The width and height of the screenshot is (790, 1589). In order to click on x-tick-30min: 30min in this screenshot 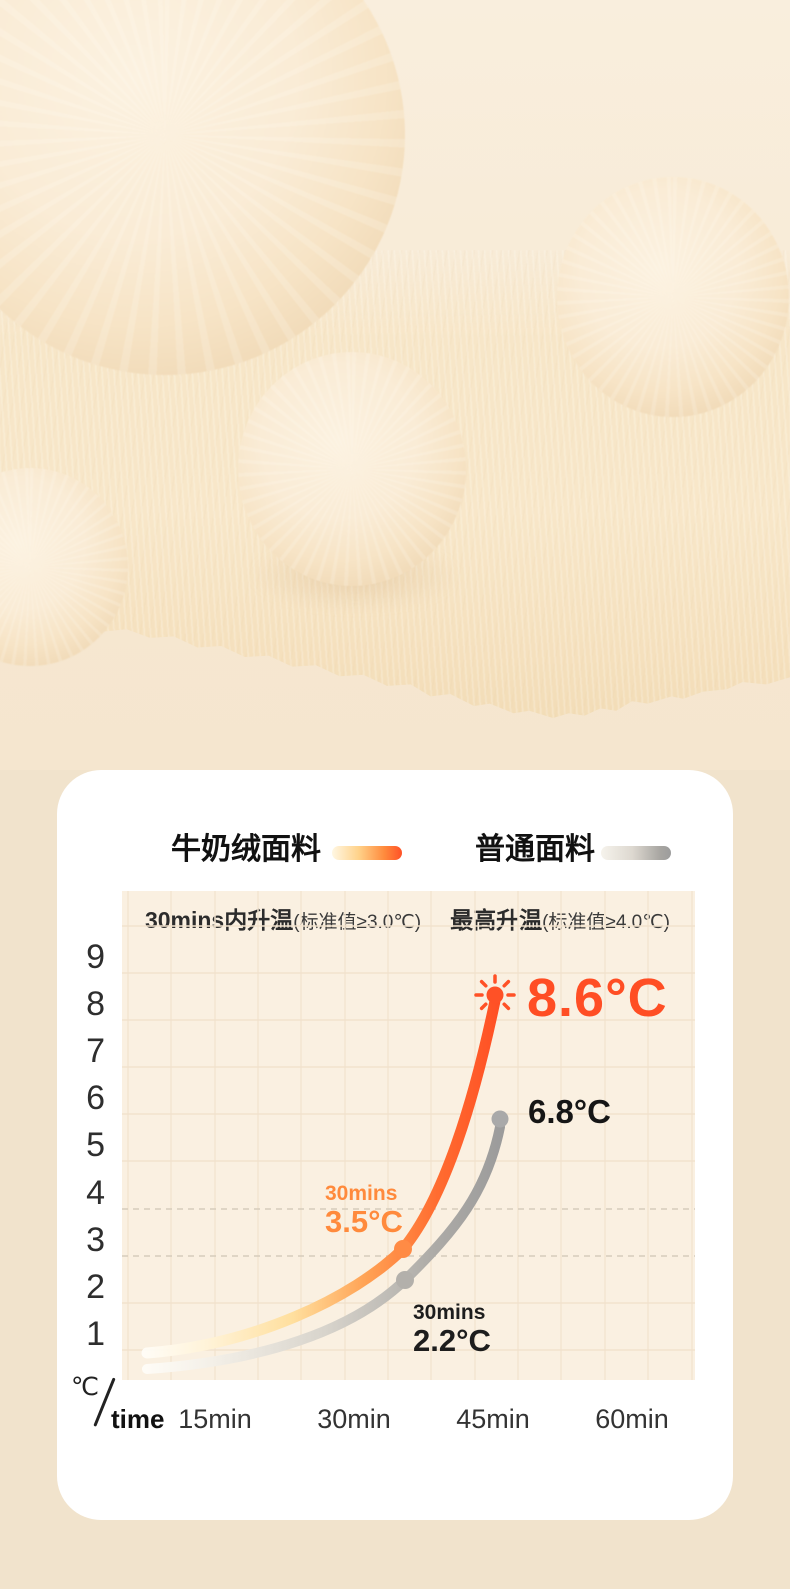, I will do `click(354, 1419)`.